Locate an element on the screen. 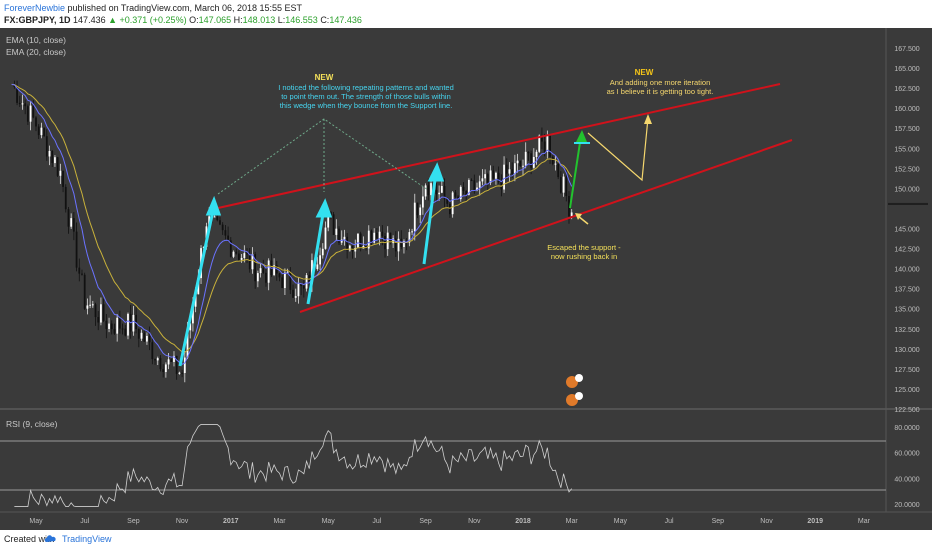 The height and width of the screenshot is (550, 932). price-tick-label: 165.000 is located at coordinates (906, 69).